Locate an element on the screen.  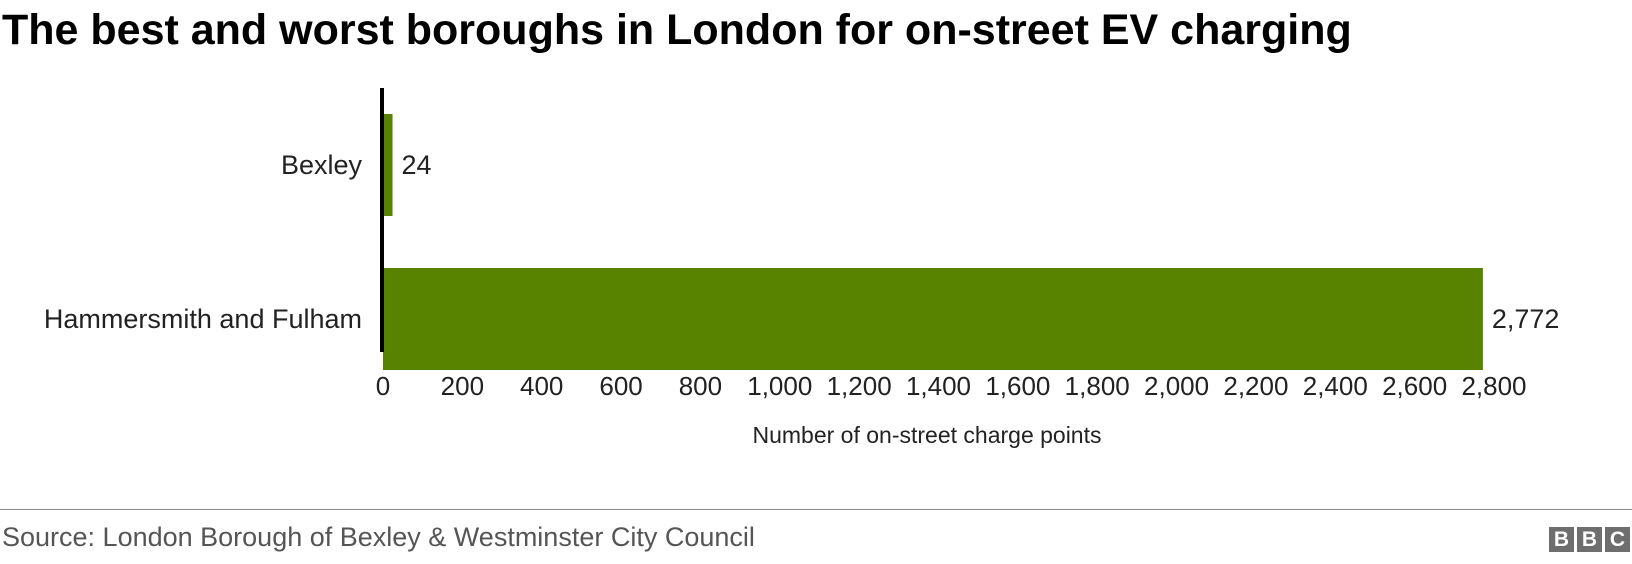
x-tick-label: 1,200 is located at coordinates (859, 386).